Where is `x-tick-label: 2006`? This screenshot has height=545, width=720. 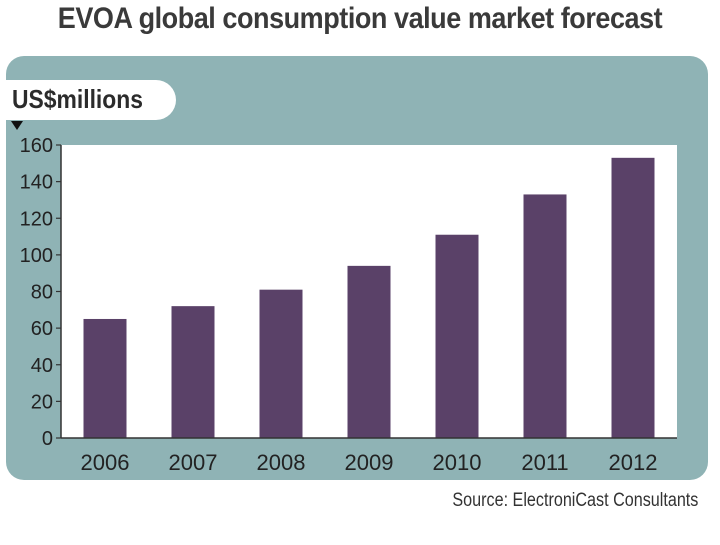
x-tick-label: 2006 is located at coordinates (105, 462).